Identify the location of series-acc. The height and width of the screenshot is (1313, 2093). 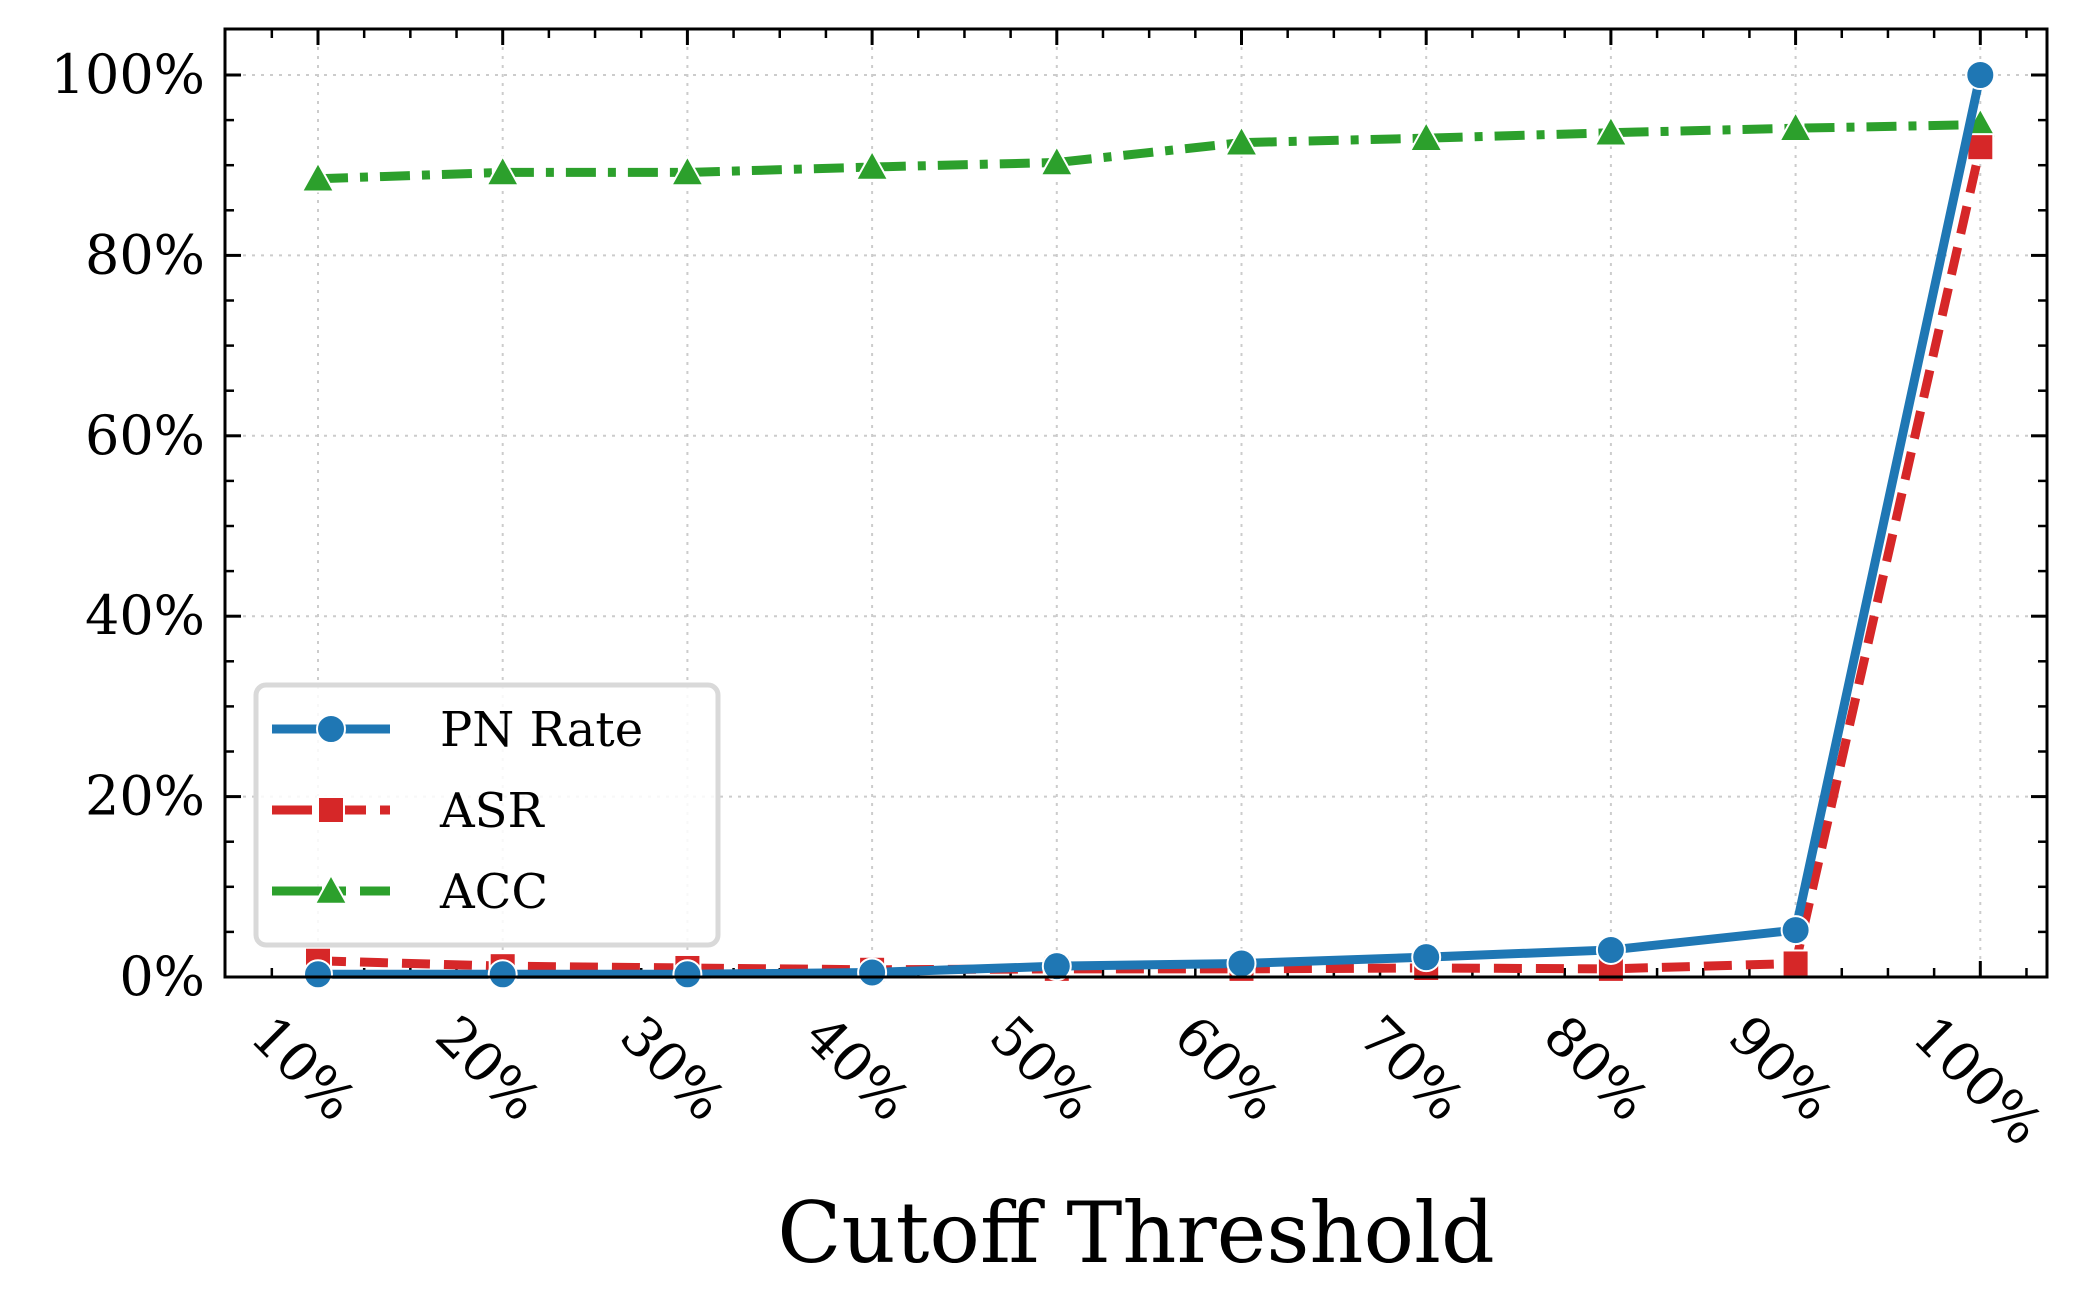
(1149, 149).